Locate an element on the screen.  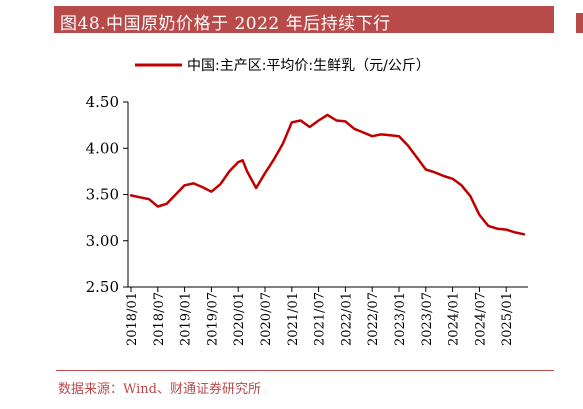
source-divider is located at coordinates (305, 370).